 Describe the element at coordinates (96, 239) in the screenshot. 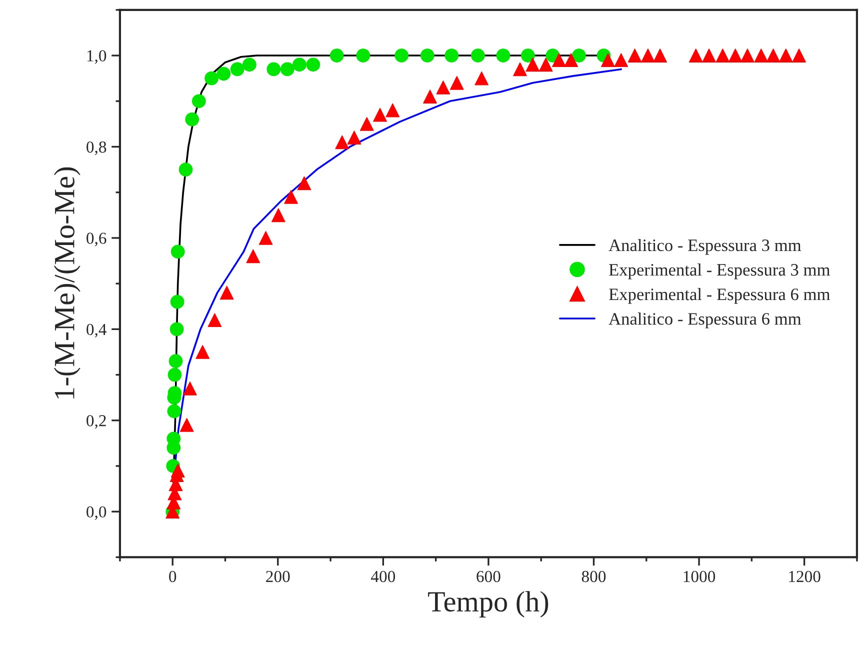

I see `y-tick-label: 0,6` at that location.